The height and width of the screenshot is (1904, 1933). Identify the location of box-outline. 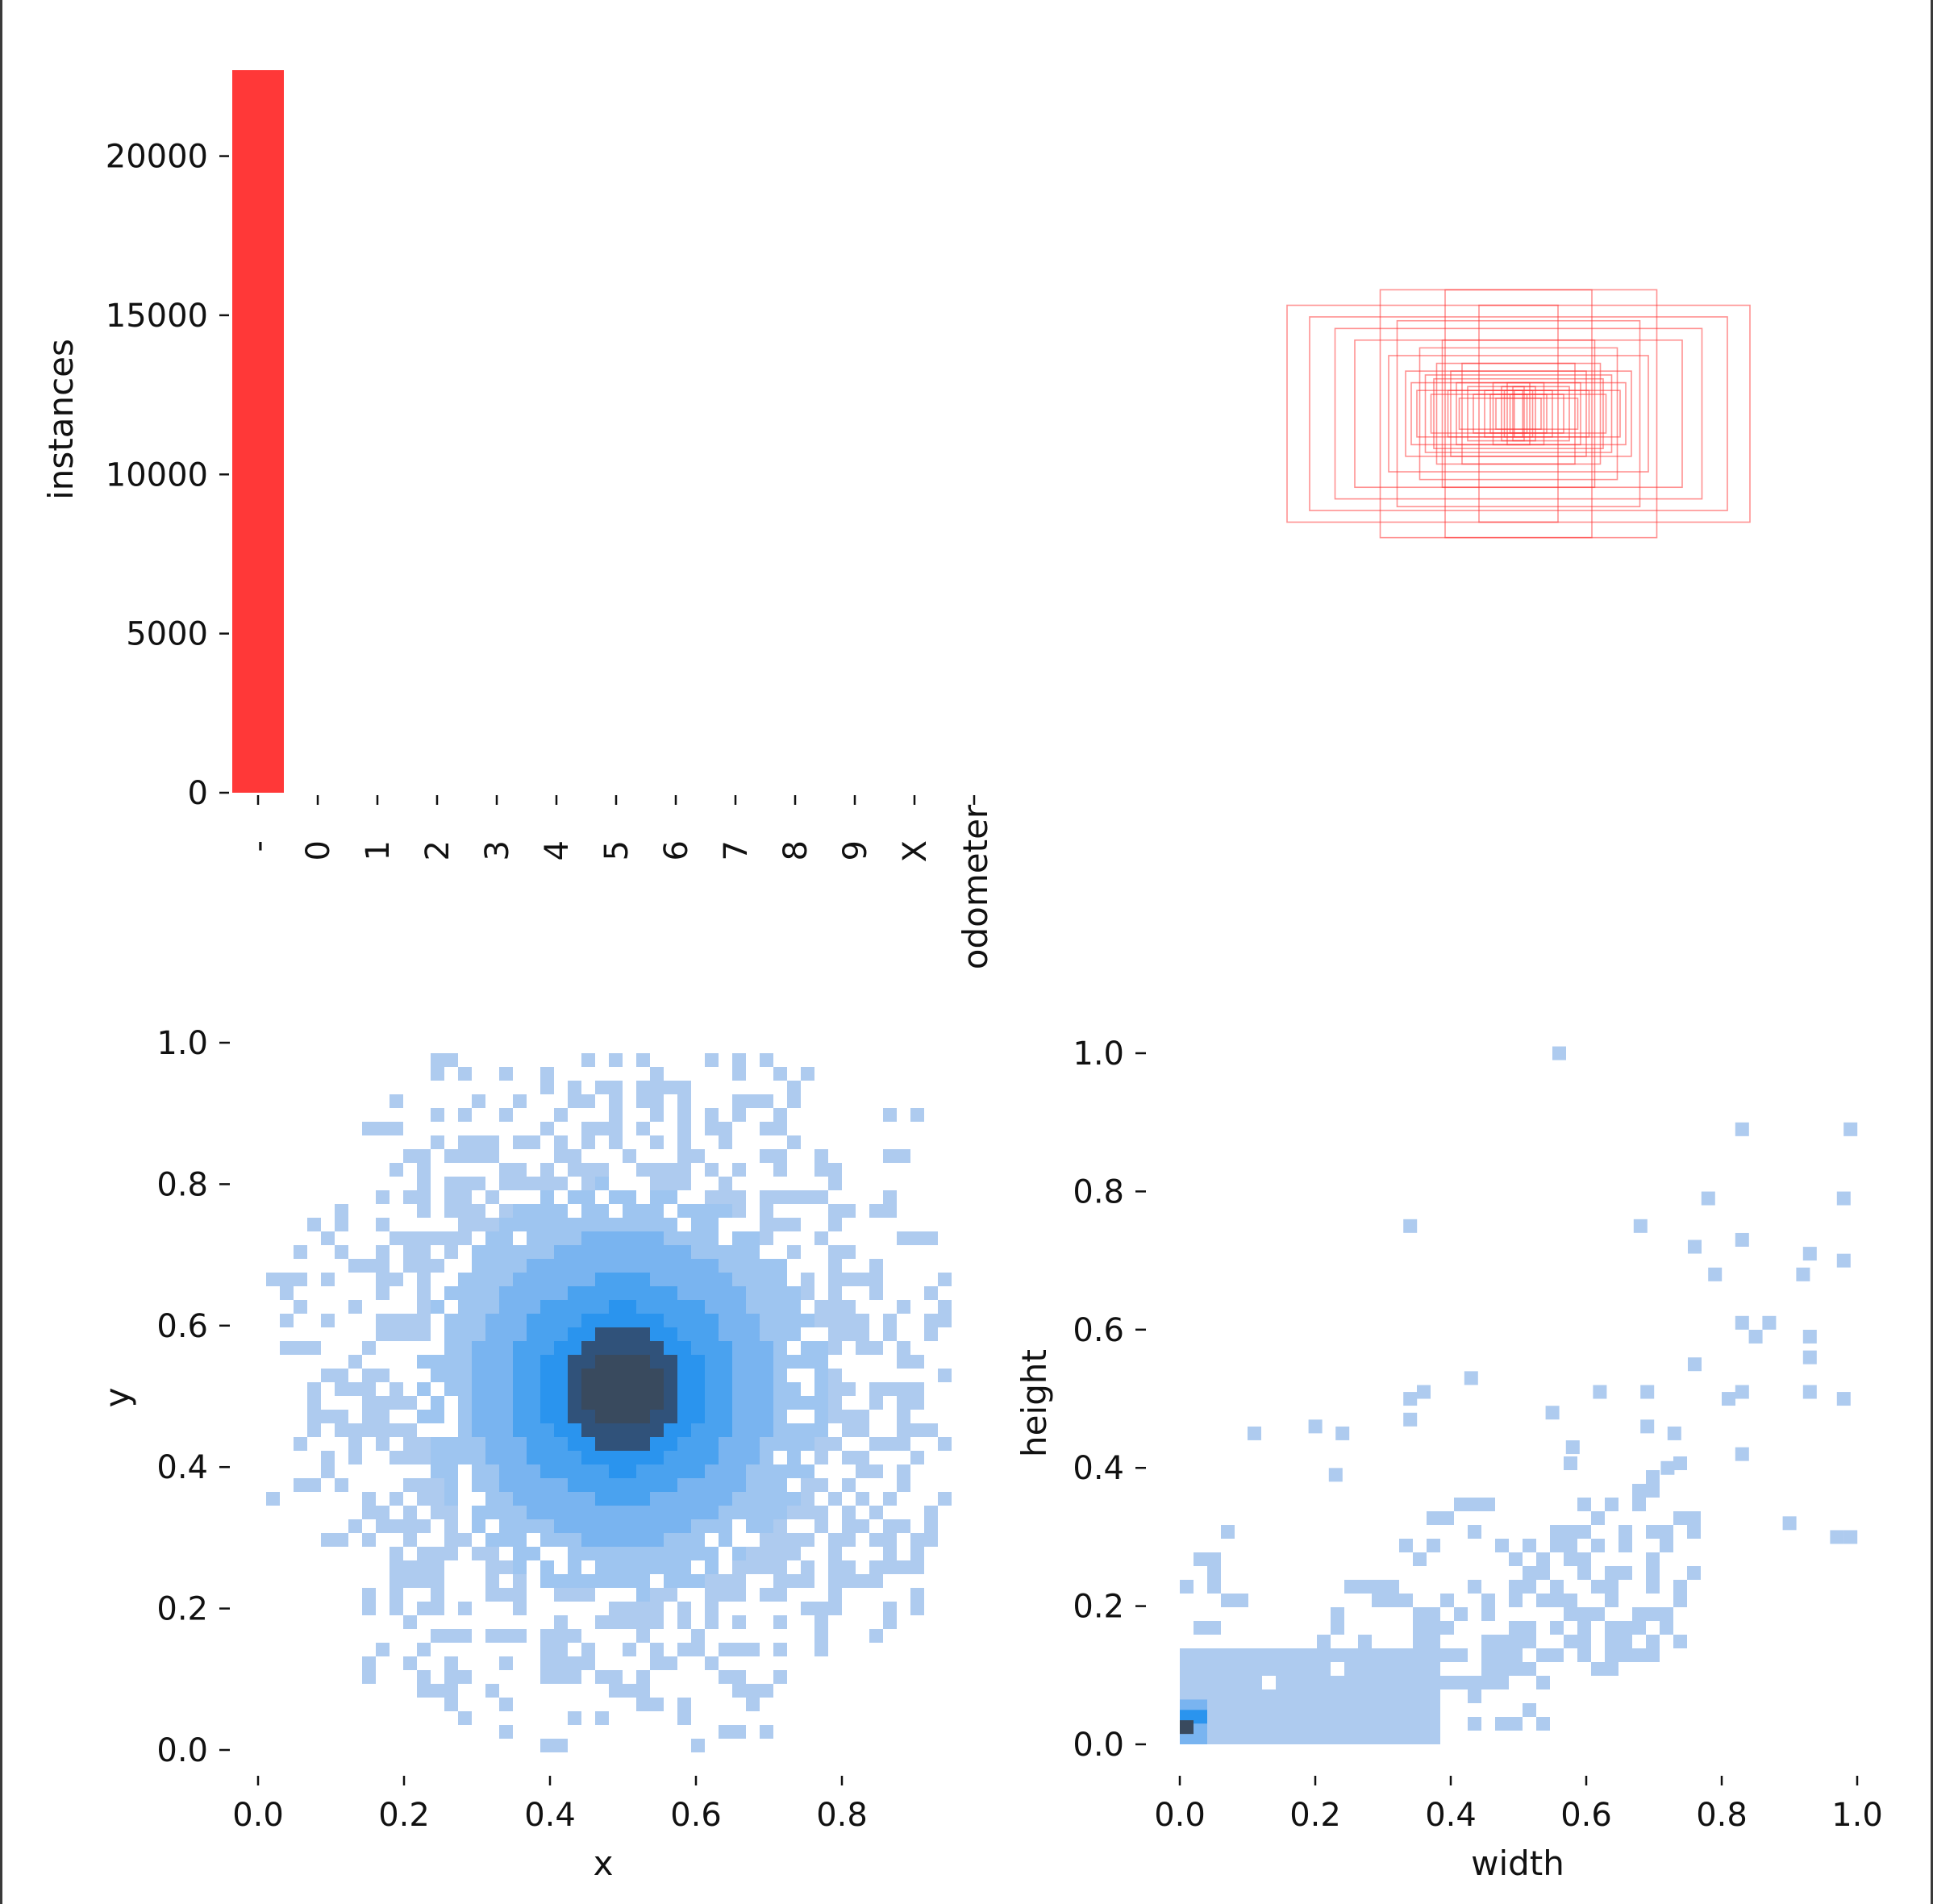
(1518, 414).